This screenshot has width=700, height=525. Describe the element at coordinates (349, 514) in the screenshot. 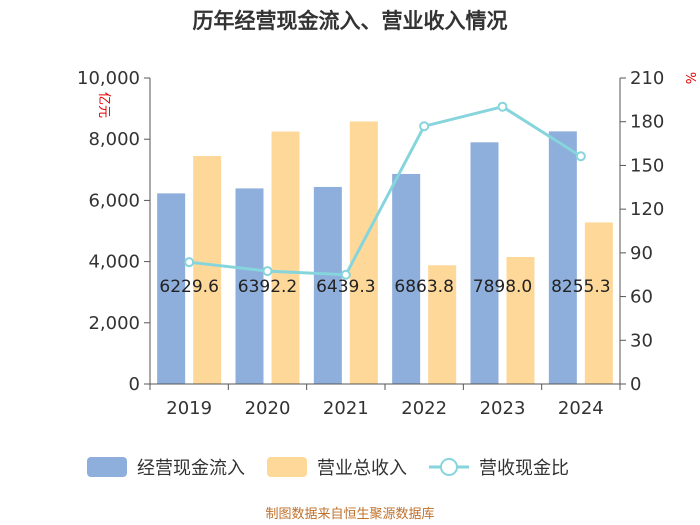

I see `source-note: 制图数据来自恒生聚源数据库` at that location.